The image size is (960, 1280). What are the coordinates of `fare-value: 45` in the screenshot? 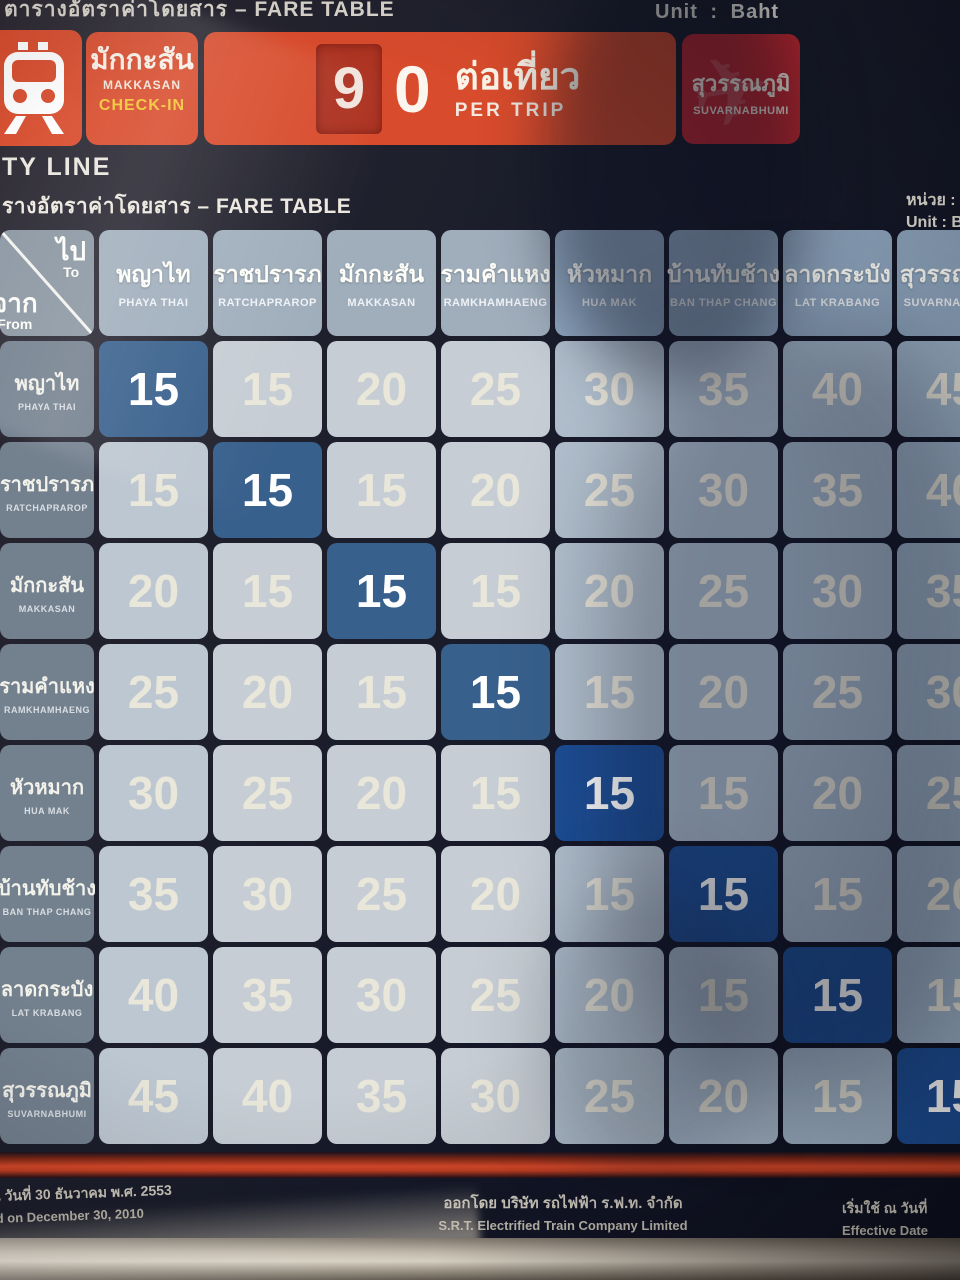 It's located at (942, 389).